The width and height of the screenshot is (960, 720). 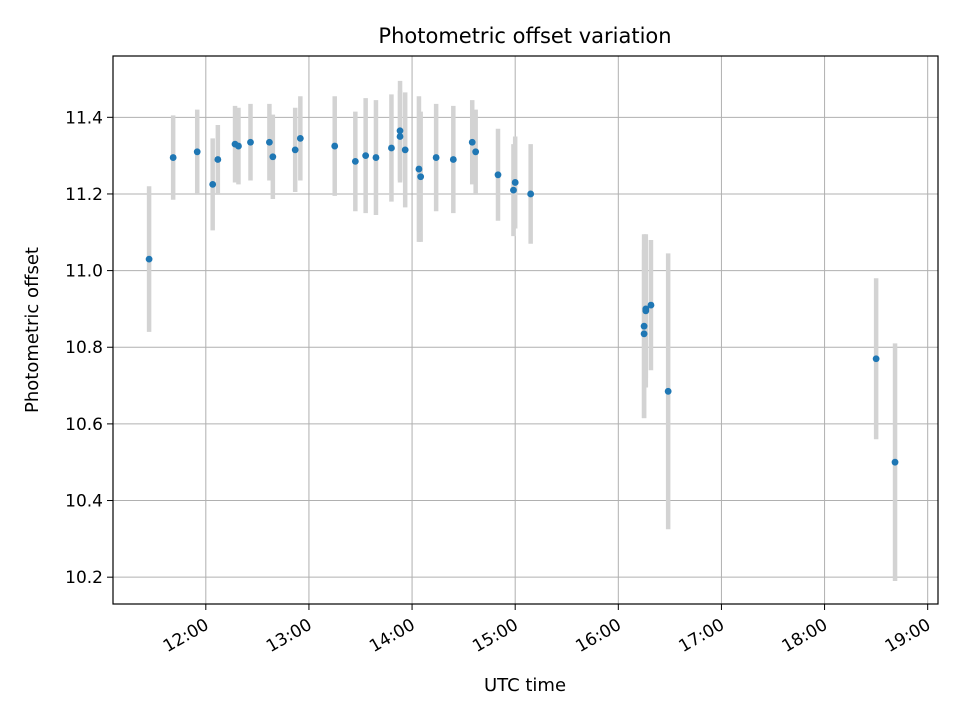 What do you see at coordinates (524, 36) in the screenshot?
I see `chart-title: Photometric offset variation` at bounding box center [524, 36].